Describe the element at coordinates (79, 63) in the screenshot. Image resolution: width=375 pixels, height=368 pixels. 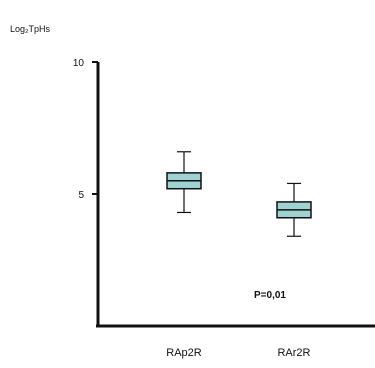
I see `y-tick-label: 10` at that location.